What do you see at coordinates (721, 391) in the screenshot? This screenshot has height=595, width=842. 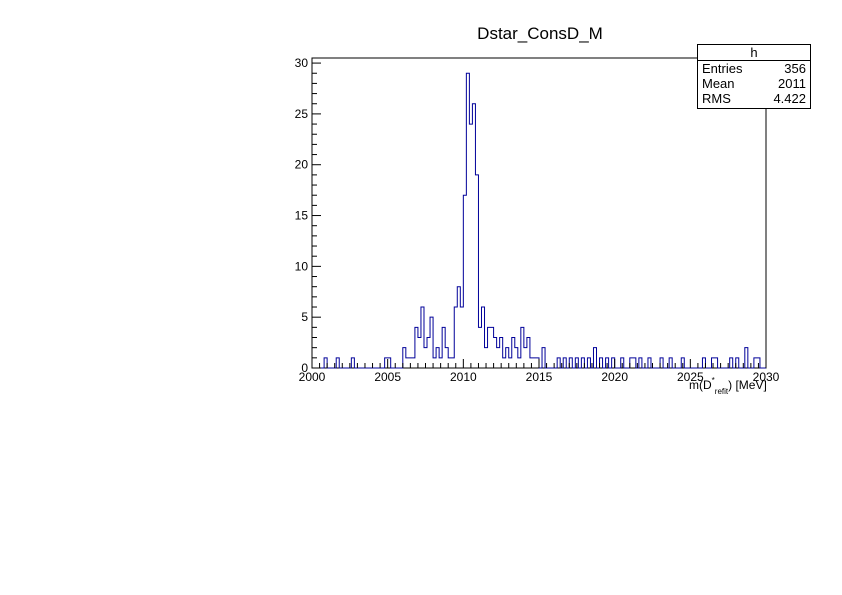 I see `x-axis-title-sub: refit` at bounding box center [721, 391].